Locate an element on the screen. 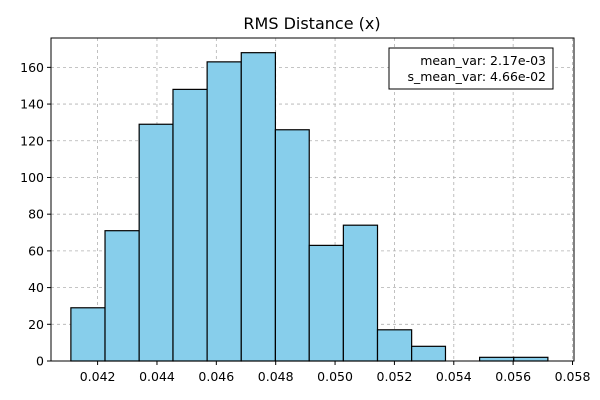  x-tick-label: 0.048 is located at coordinates (276, 376).